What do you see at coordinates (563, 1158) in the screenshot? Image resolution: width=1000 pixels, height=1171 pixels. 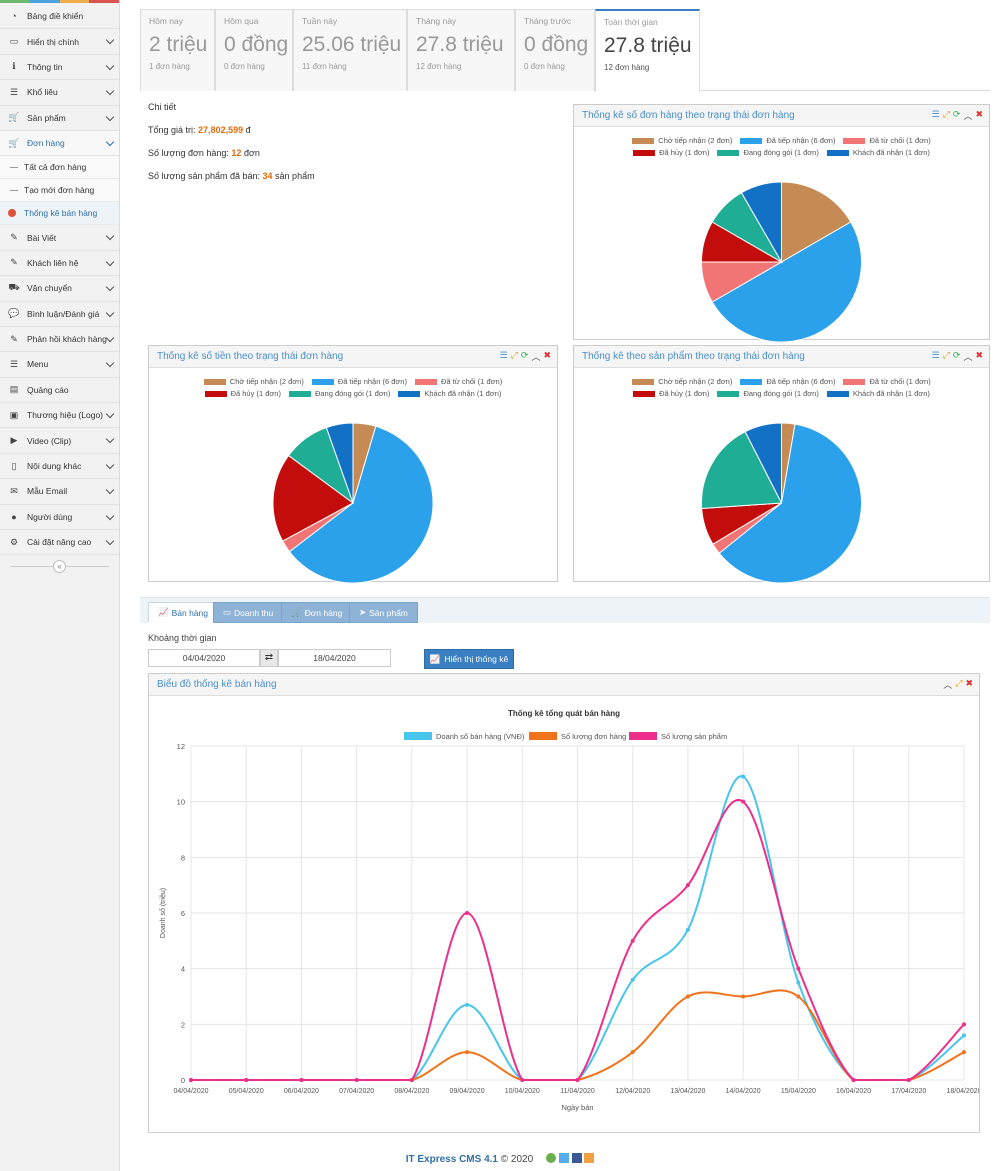 I see `twitter-icon` at bounding box center [563, 1158].